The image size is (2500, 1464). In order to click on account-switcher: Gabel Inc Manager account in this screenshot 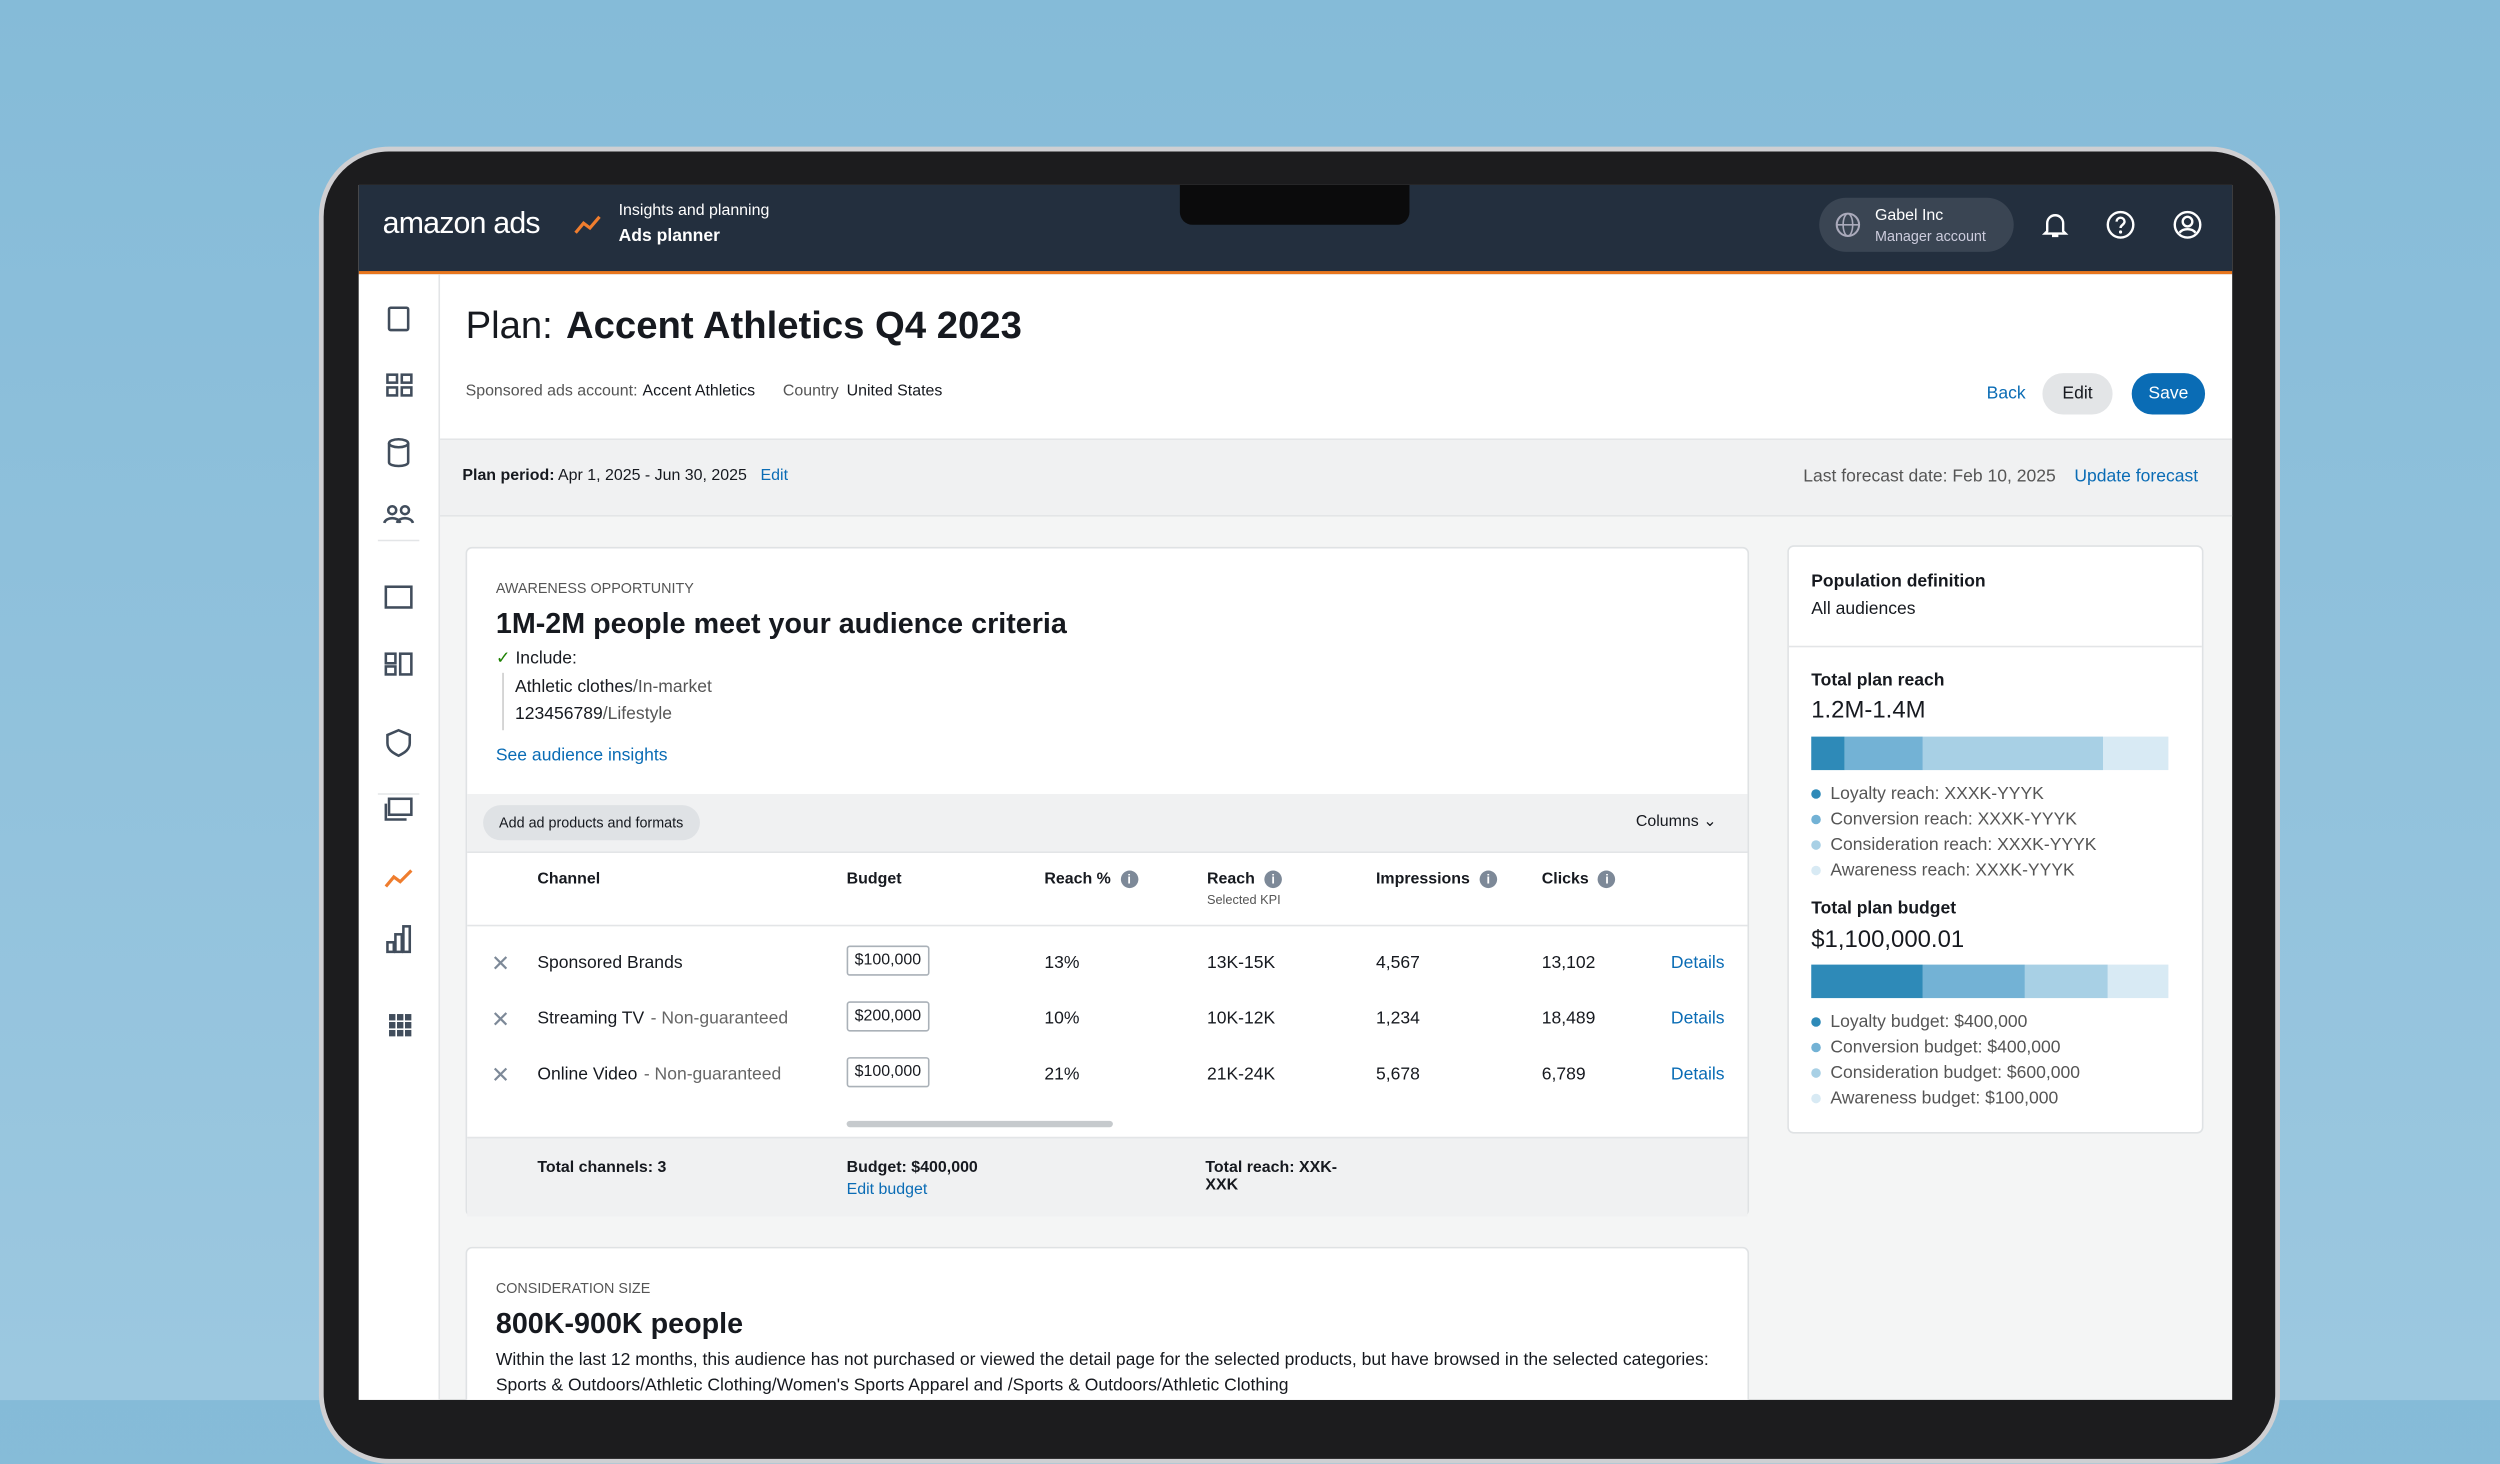, I will do `click(1916, 224)`.